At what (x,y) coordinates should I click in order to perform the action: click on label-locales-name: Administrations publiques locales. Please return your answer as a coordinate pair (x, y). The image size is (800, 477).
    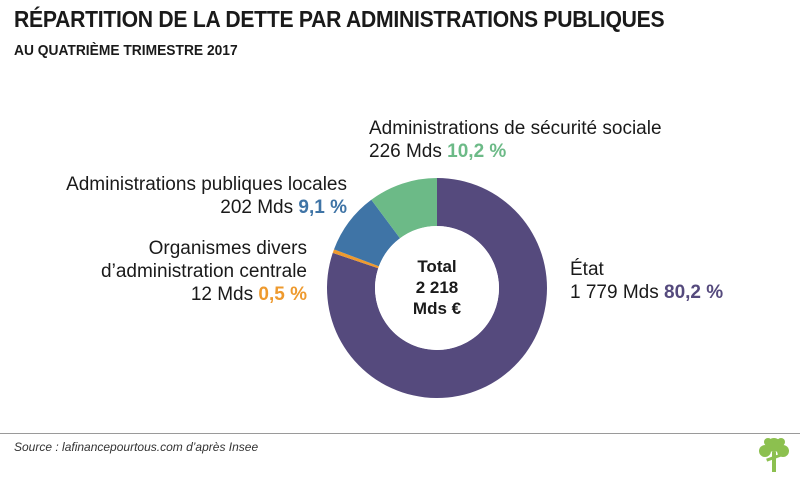
    Looking at the image, I should click on (206, 184).